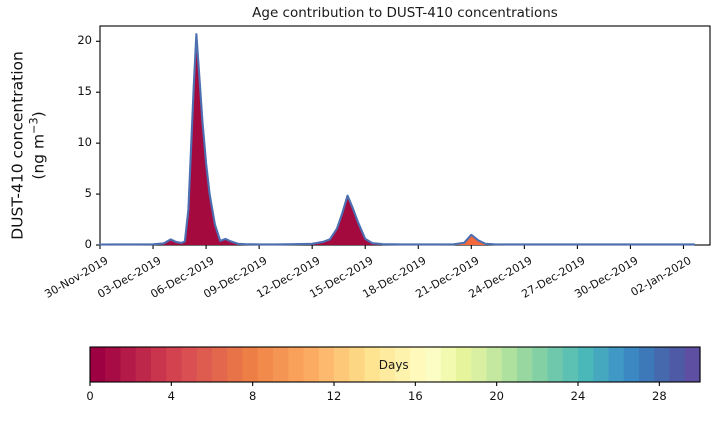 Image resolution: width=721 pixels, height=425 pixels. What do you see at coordinates (84, 40) in the screenshot?
I see `y-axis-tick-label: 20` at bounding box center [84, 40].